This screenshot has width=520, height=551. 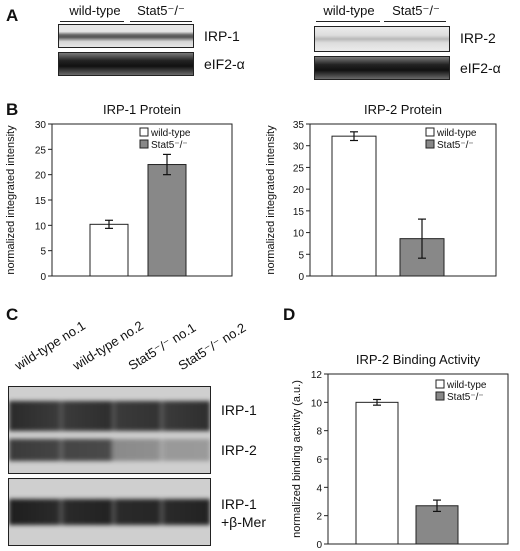 I want to click on chart-title: IRP-2 Protein, so click(x=403, y=109).